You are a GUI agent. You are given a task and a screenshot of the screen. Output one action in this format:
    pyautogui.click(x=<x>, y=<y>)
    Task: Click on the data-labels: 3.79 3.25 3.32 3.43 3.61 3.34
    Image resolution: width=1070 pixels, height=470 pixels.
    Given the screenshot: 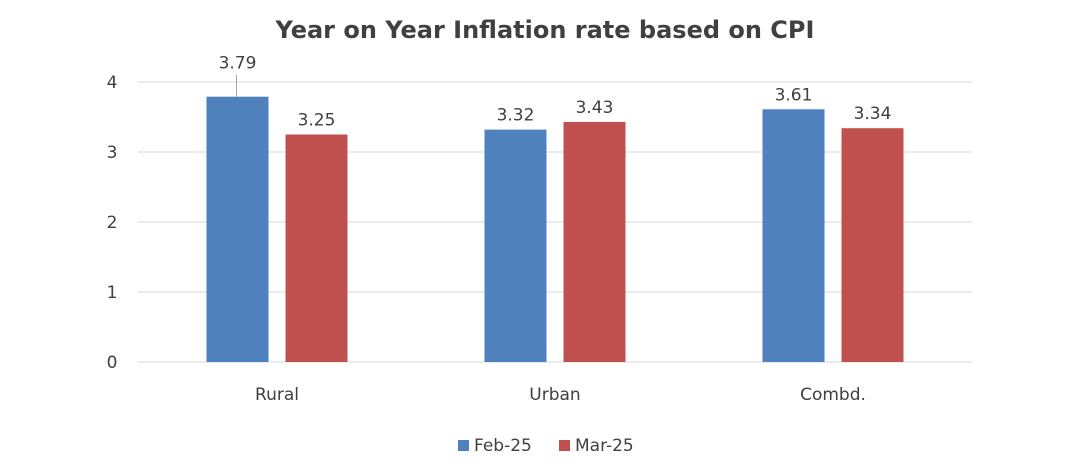 What is the action you would take?
    pyautogui.click(x=555, y=92)
    